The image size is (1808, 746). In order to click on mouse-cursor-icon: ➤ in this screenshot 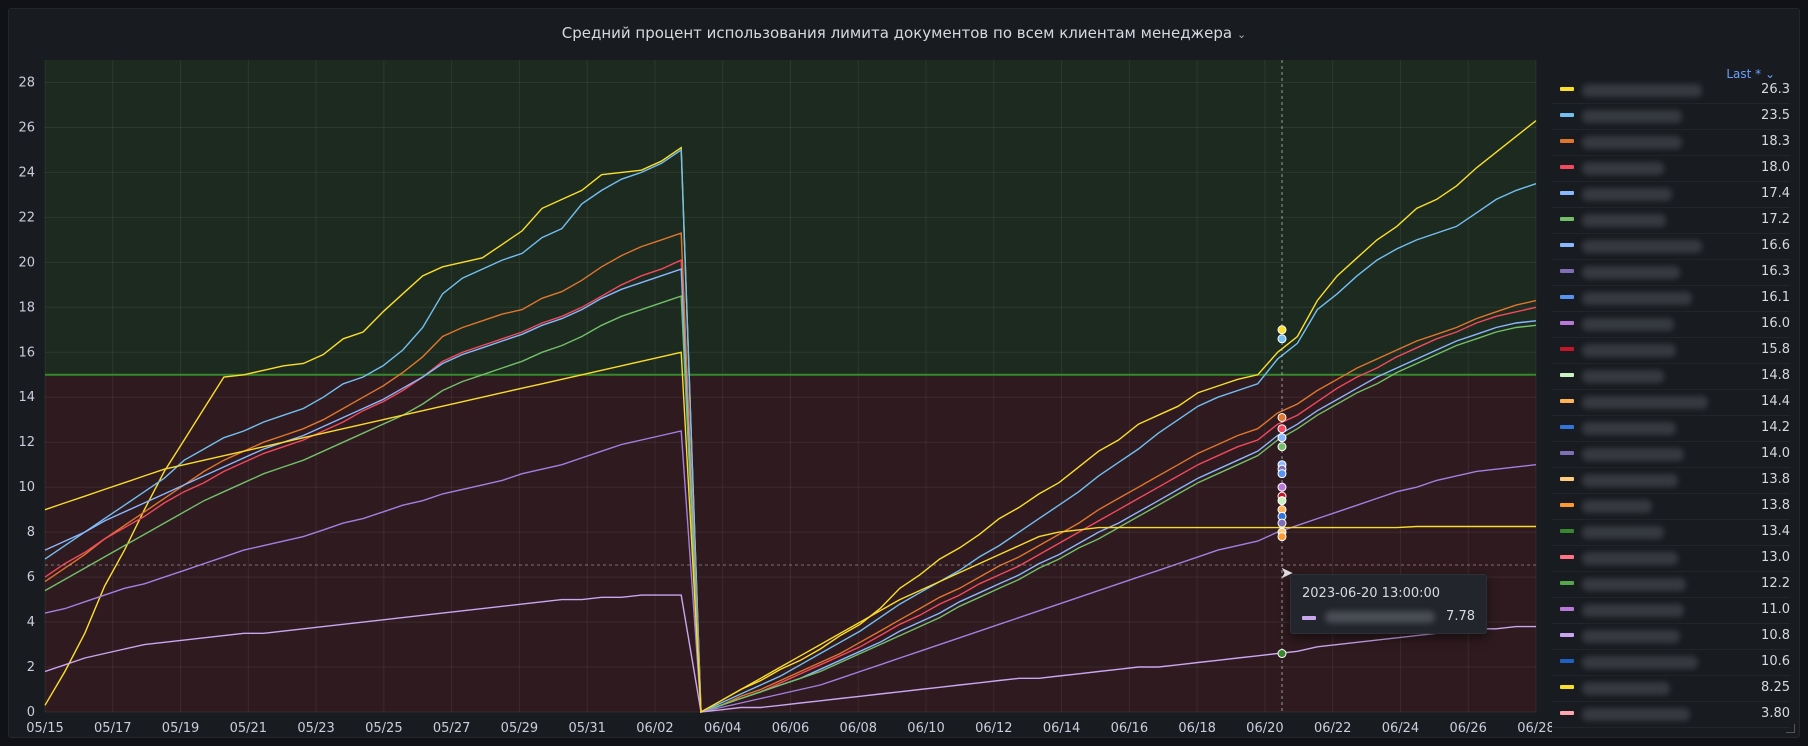, I will do `click(1287, 572)`.